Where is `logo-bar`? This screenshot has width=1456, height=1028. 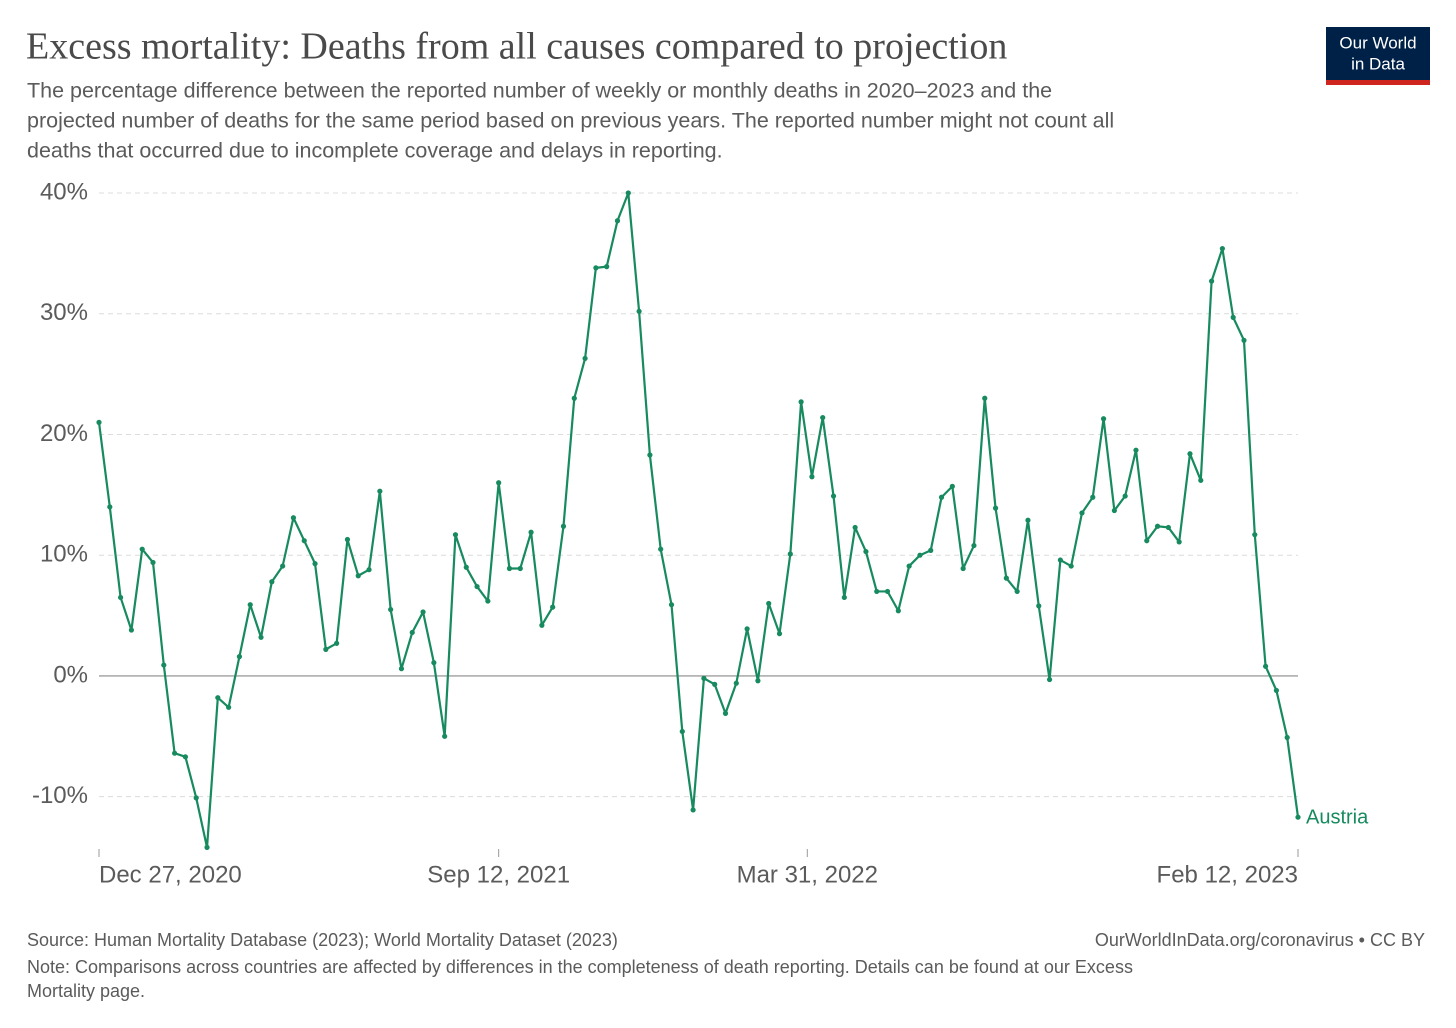 logo-bar is located at coordinates (1378, 82).